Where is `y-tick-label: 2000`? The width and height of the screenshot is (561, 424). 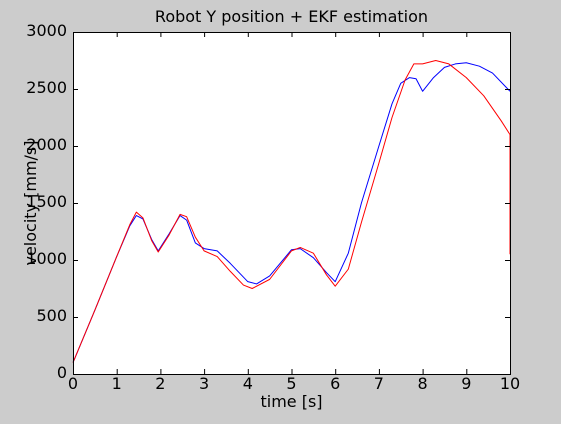
y-tick-label: 2000 is located at coordinates (46, 144).